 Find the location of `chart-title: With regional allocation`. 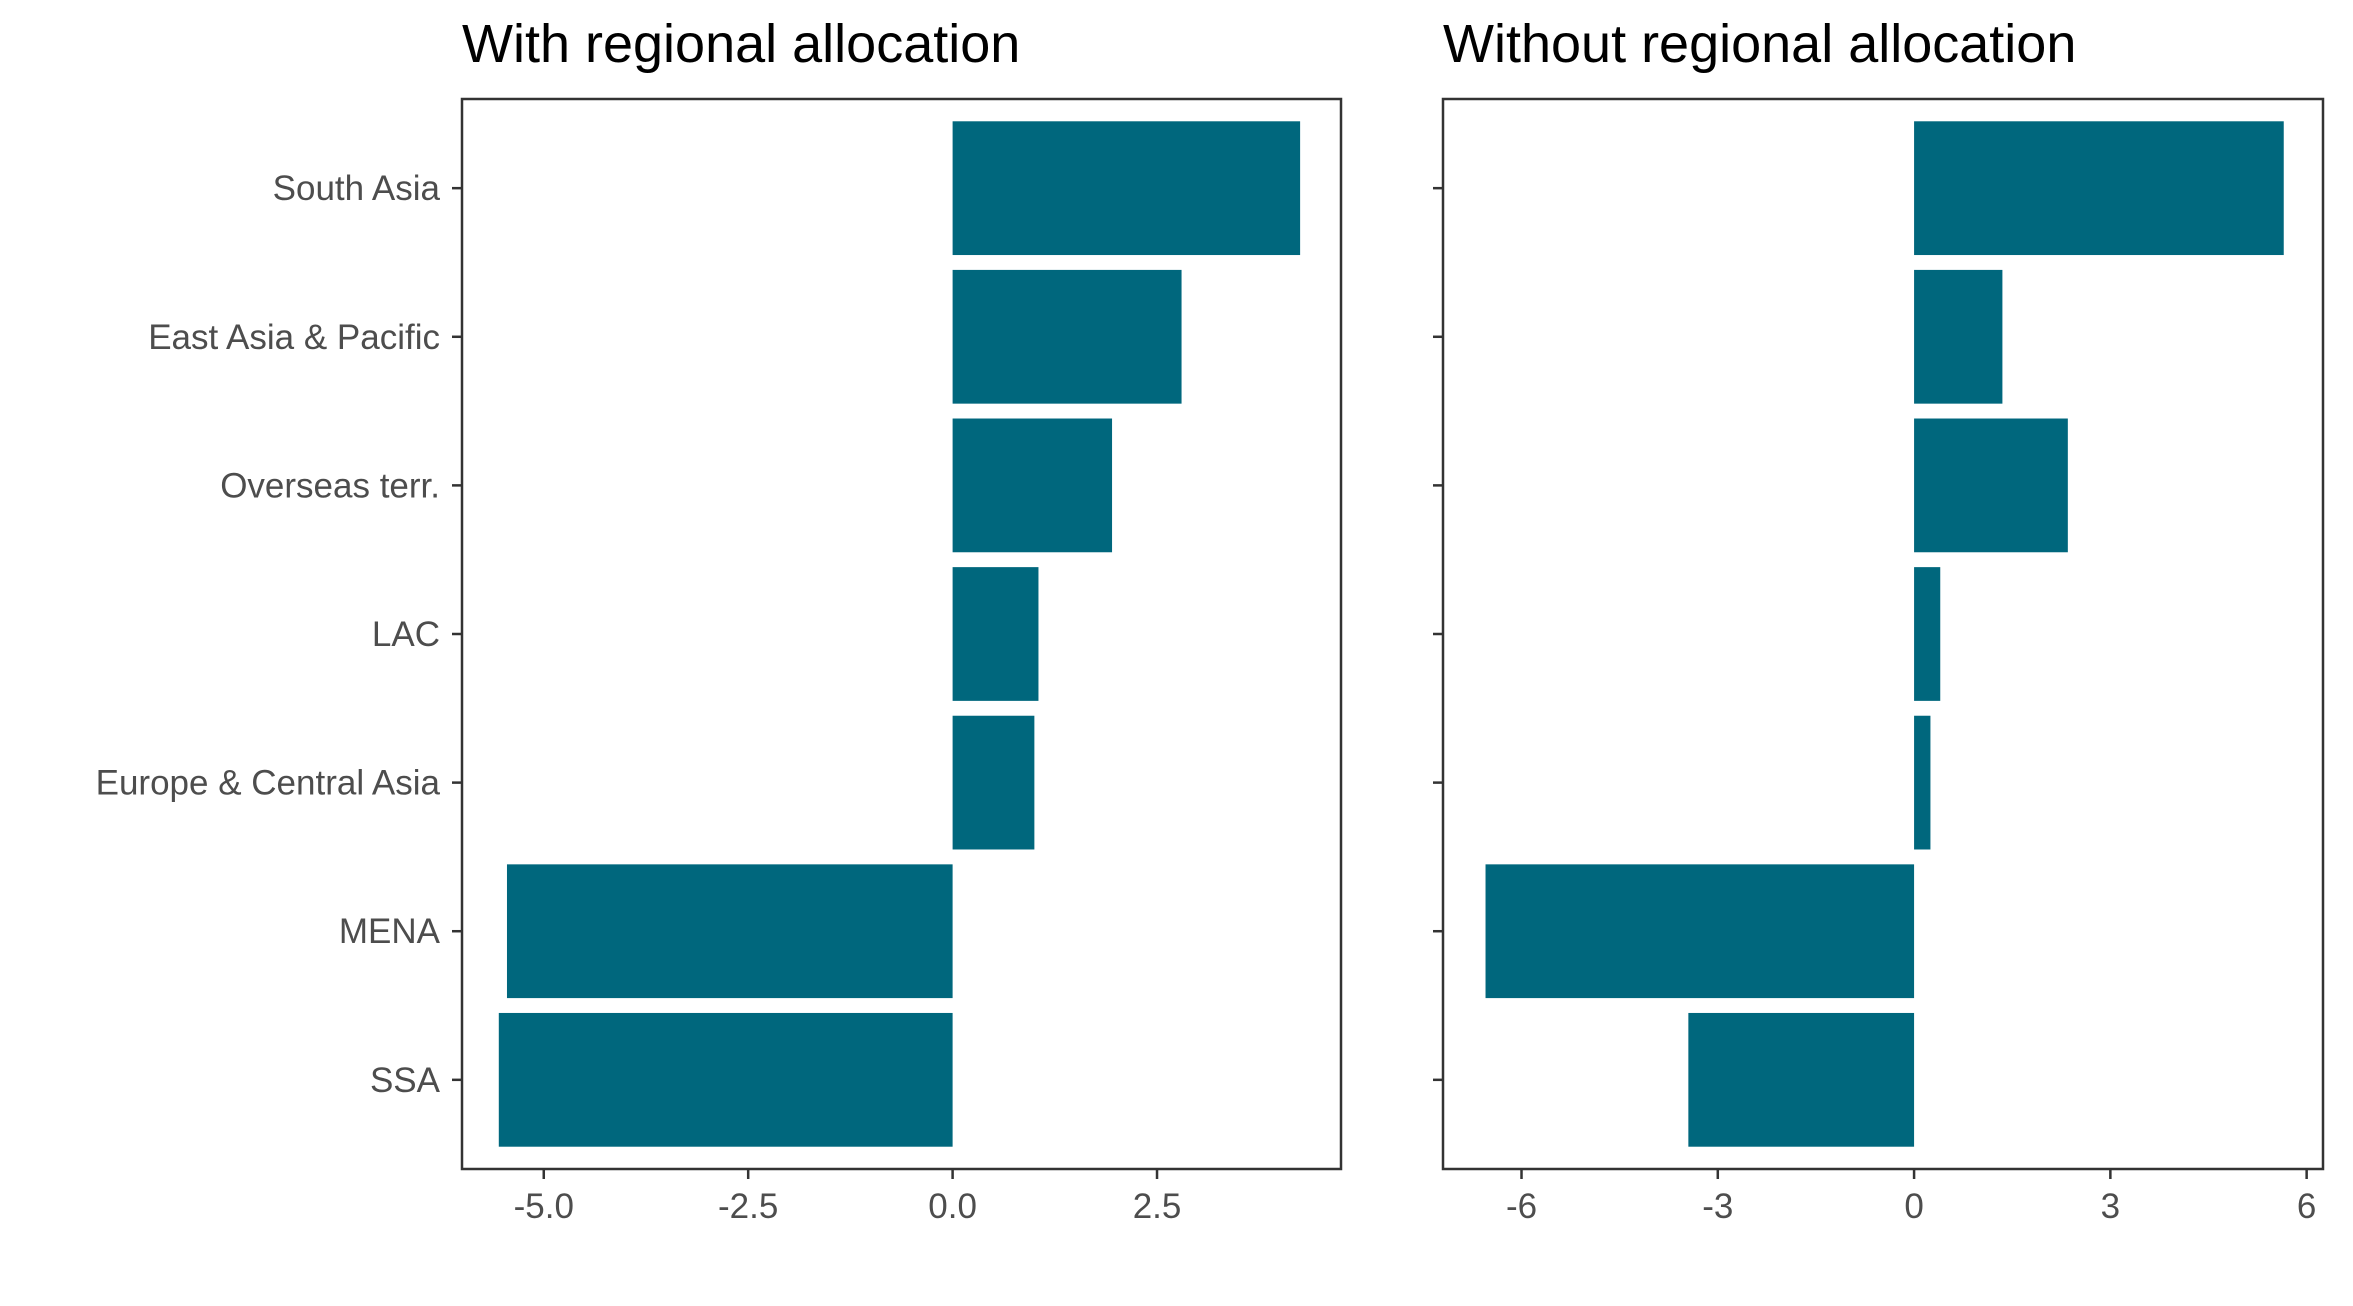

chart-title: With regional allocation is located at coordinates (741, 44).